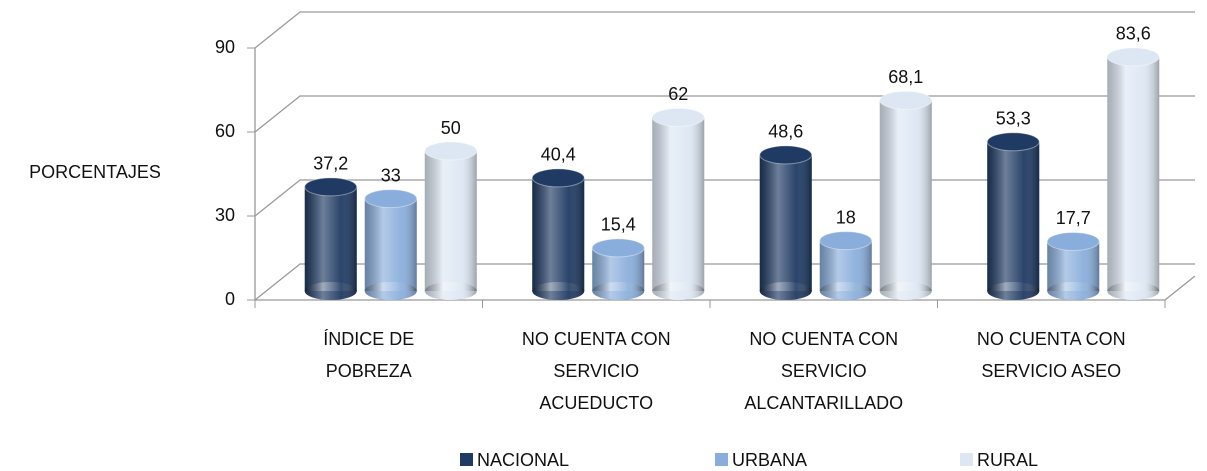  Describe the element at coordinates (785, 132) in the screenshot. I see `data-label: 48,6` at that location.